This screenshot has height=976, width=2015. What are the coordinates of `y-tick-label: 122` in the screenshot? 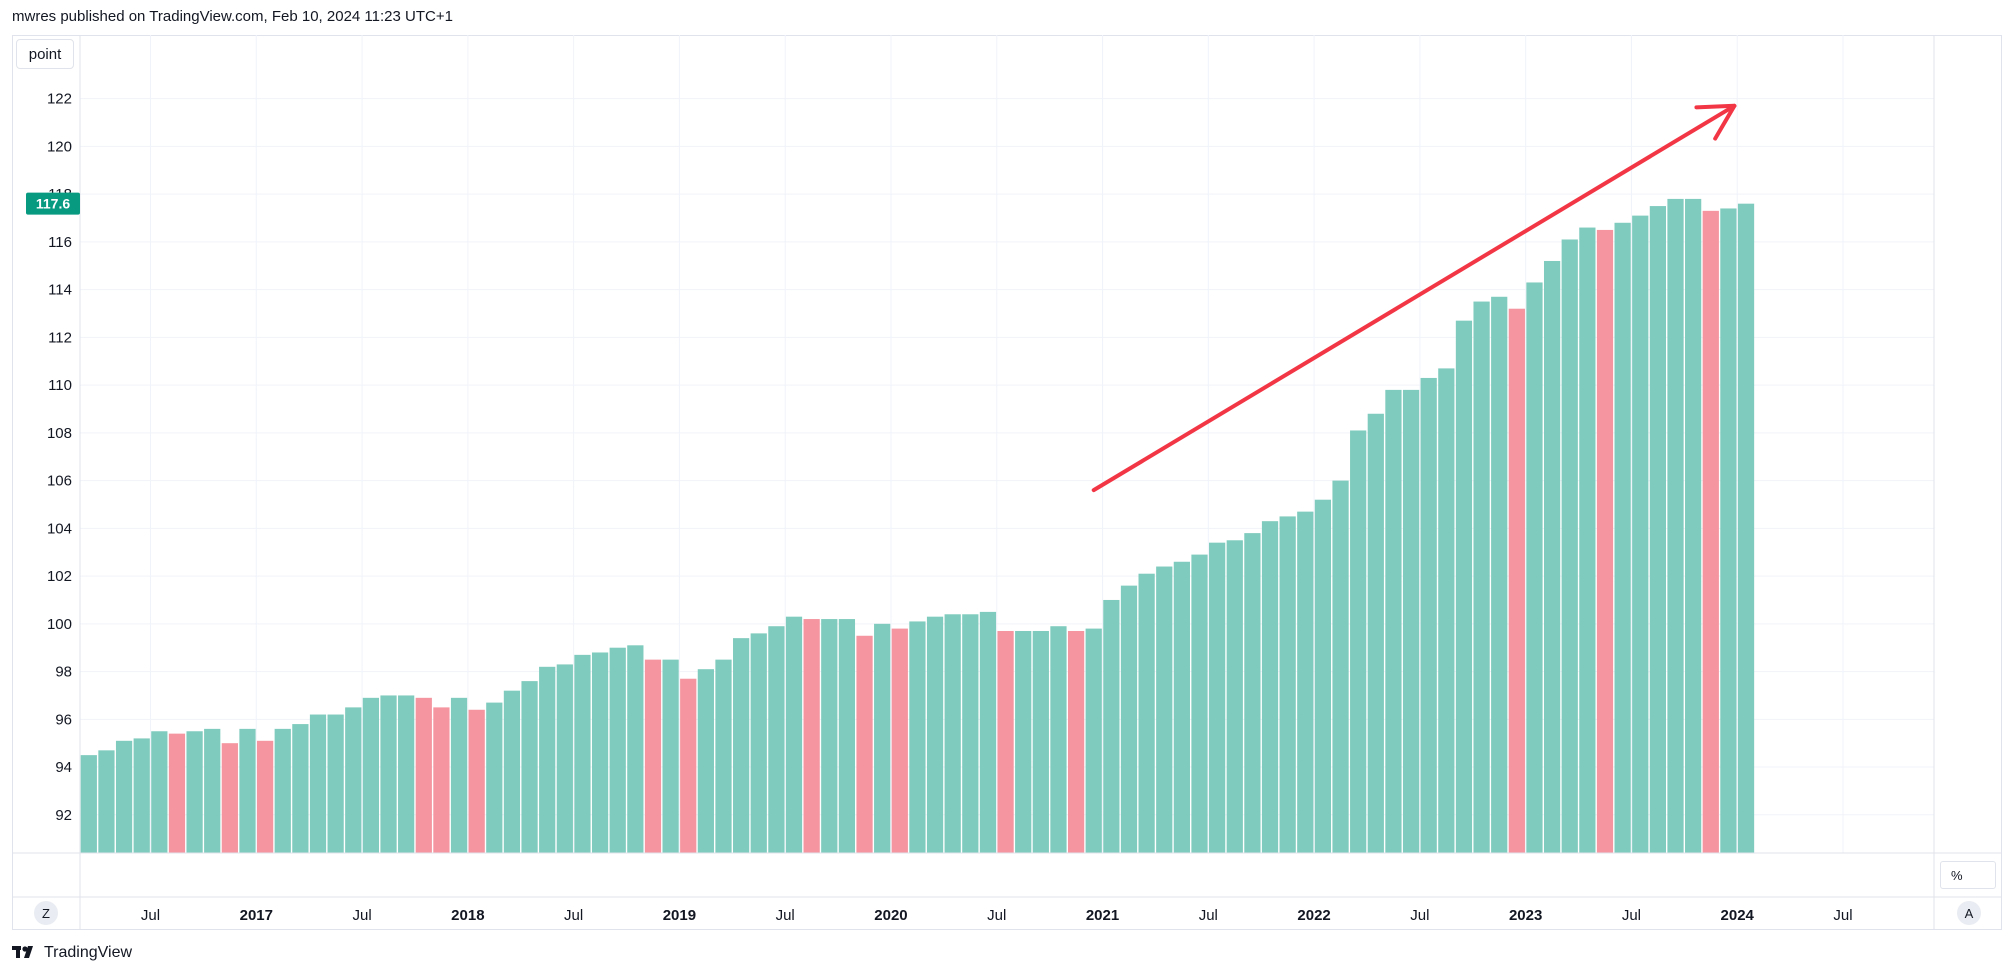 It's located at (59, 99).